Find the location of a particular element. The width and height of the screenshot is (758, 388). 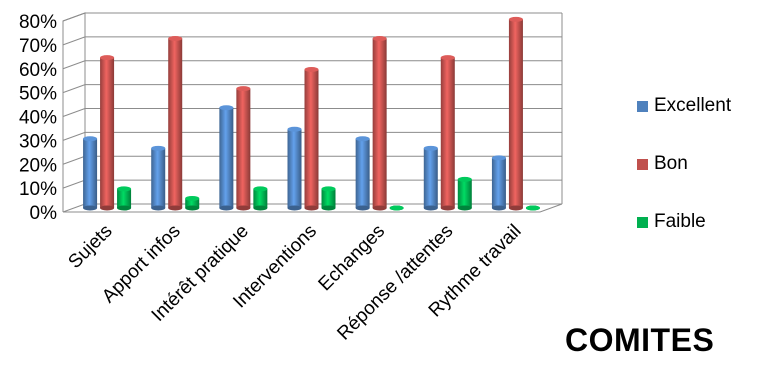

y-tick-label: 50% is located at coordinates (38, 94).